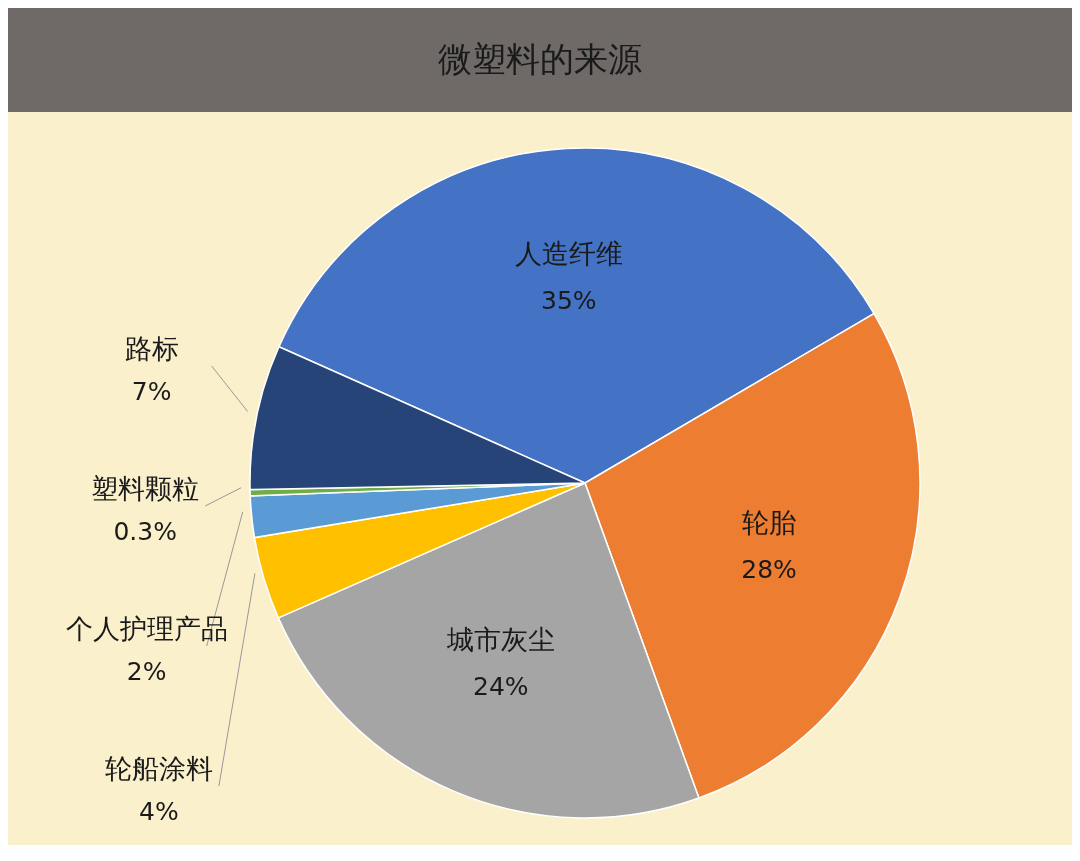 The image size is (1080, 861). I want to click on data-label: 35%, so click(569, 301).